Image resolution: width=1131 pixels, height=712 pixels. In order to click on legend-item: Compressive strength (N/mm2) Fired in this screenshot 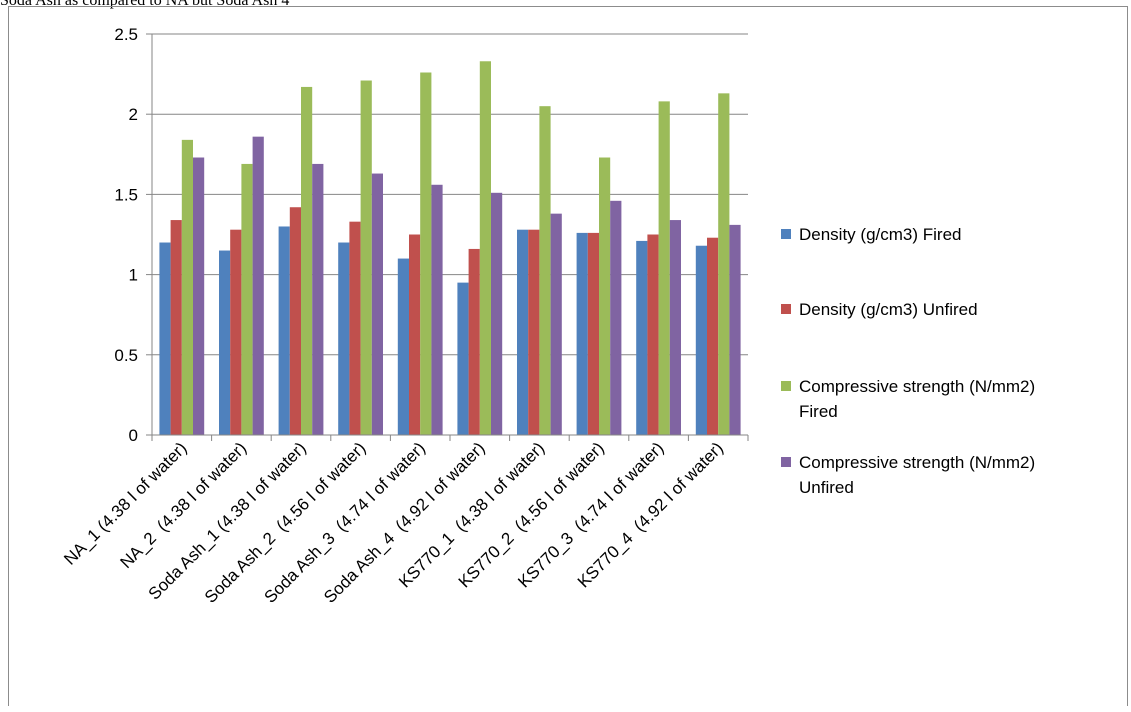, I will do `click(908, 399)`.